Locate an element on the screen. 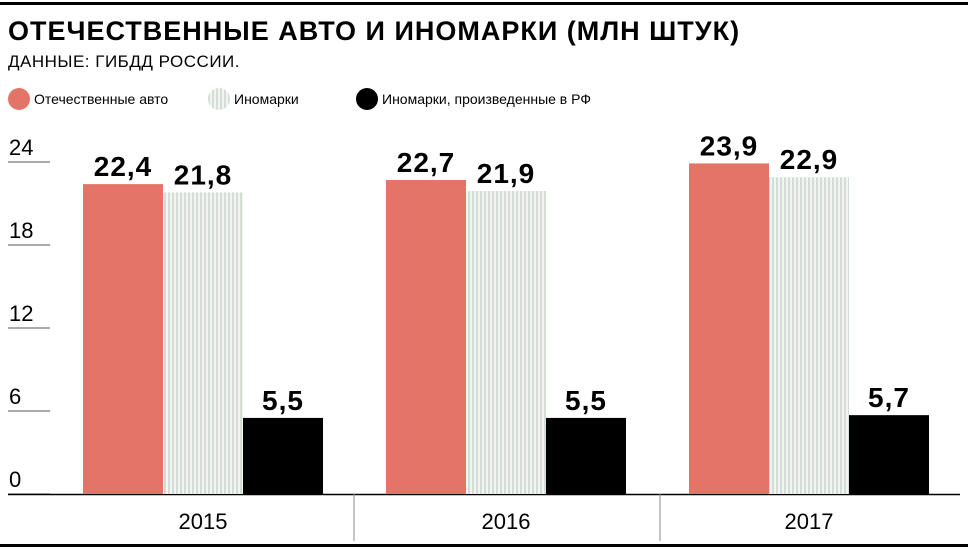 The width and height of the screenshot is (968, 551). legend-item-foreign-local: Иномарки, произведенные в РФ is located at coordinates (473, 99).